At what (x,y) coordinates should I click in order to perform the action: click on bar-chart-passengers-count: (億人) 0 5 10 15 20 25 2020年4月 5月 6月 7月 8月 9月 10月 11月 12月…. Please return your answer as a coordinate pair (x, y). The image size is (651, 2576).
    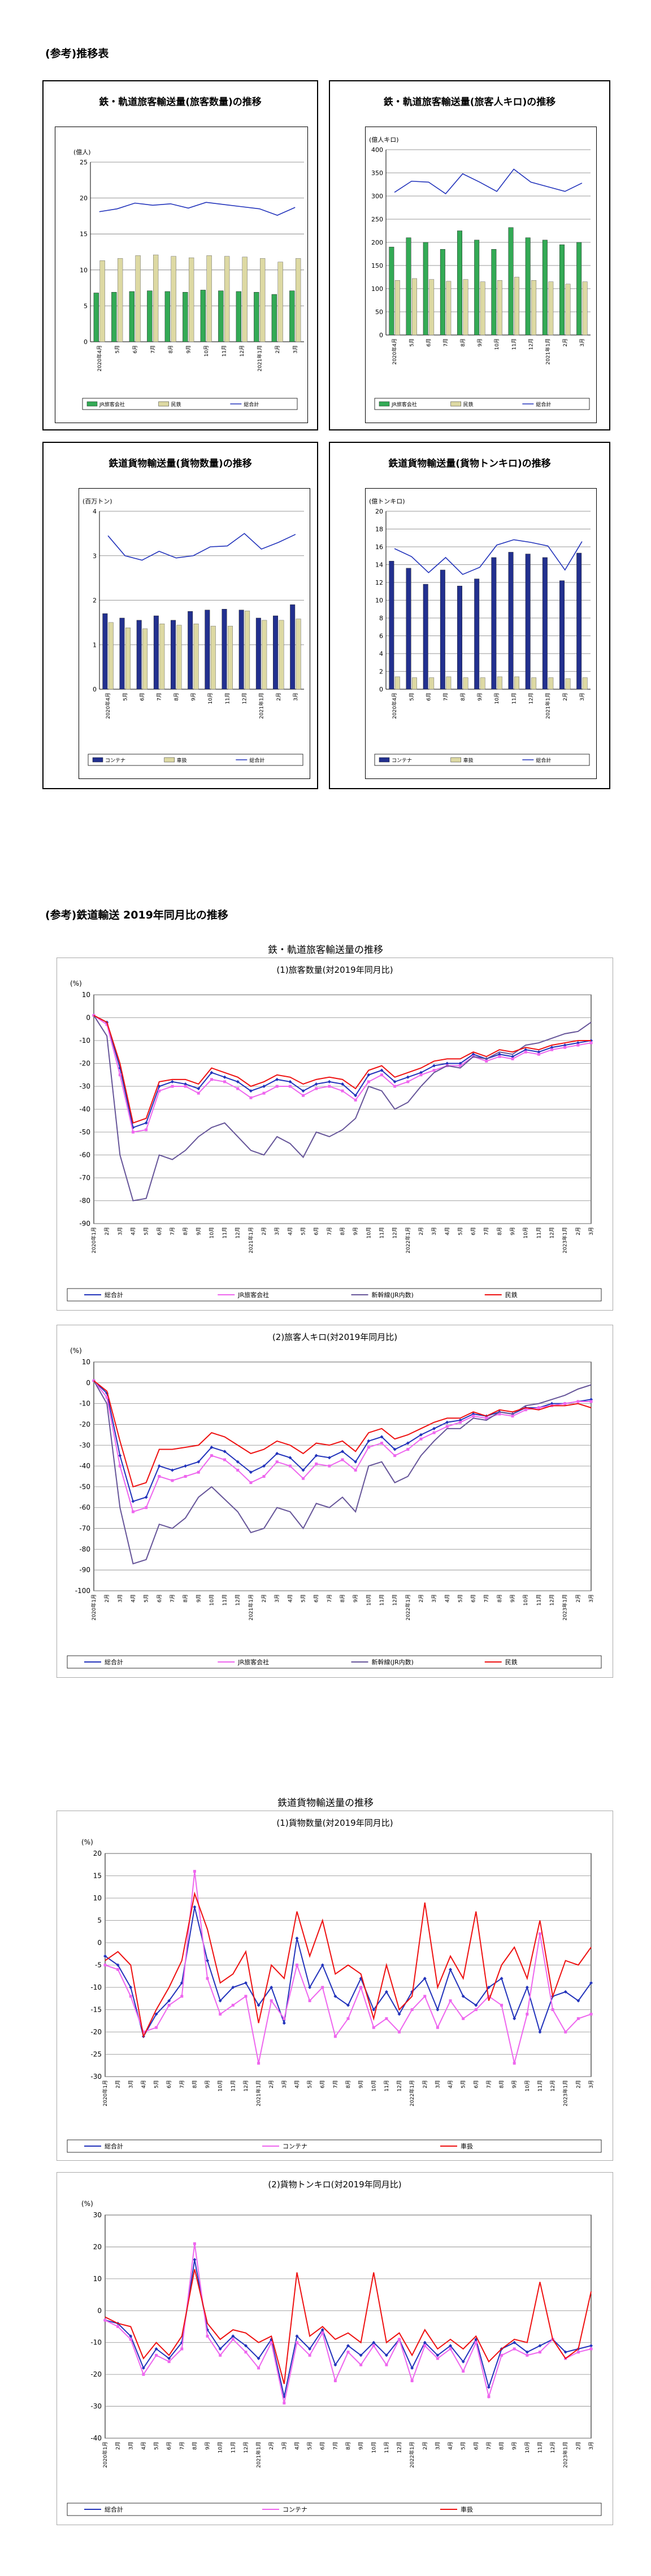
    Looking at the image, I should click on (188, 279).